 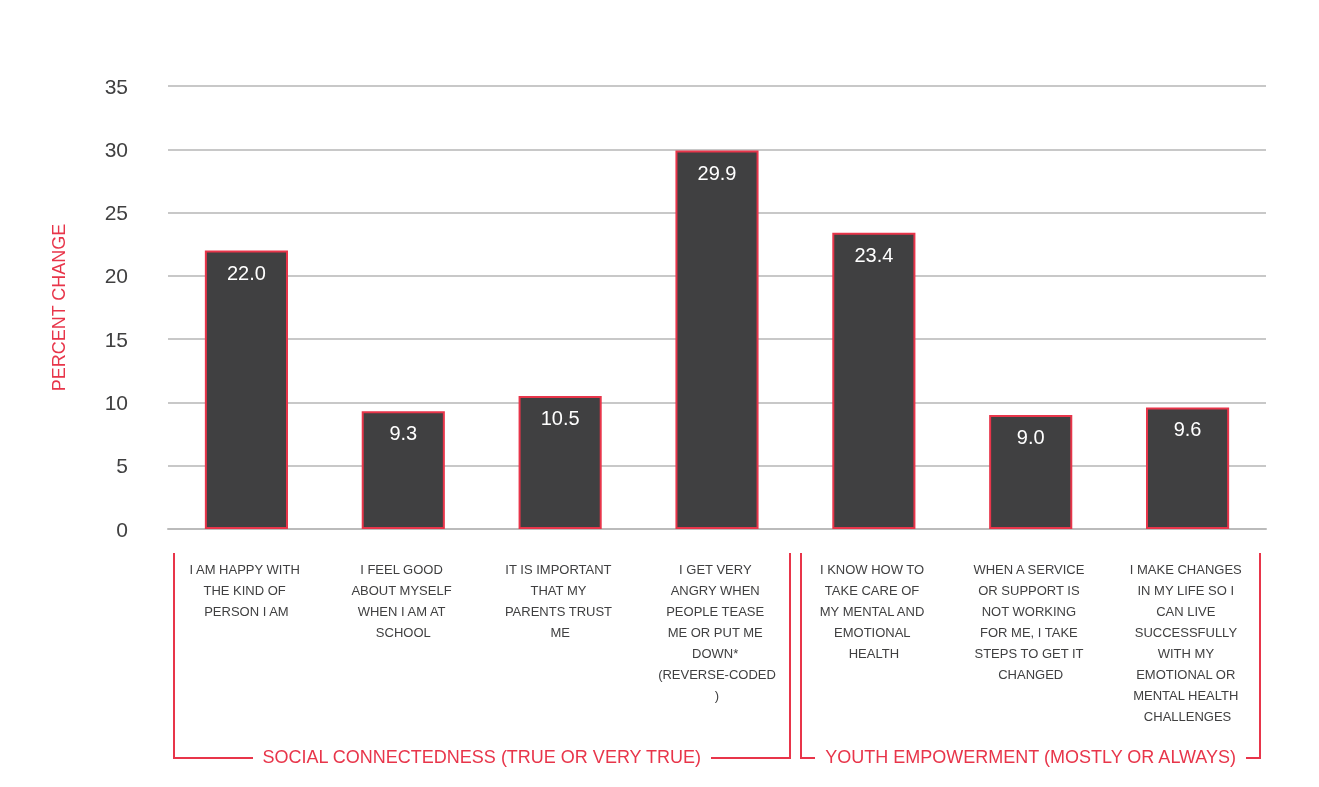 I want to click on y-tick-label: 30, so click(x=116, y=149).